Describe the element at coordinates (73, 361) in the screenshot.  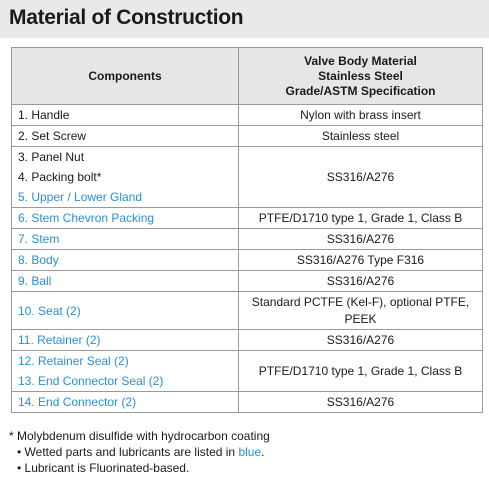
I see `component-name: 12. Retainer Seal (2)` at that location.